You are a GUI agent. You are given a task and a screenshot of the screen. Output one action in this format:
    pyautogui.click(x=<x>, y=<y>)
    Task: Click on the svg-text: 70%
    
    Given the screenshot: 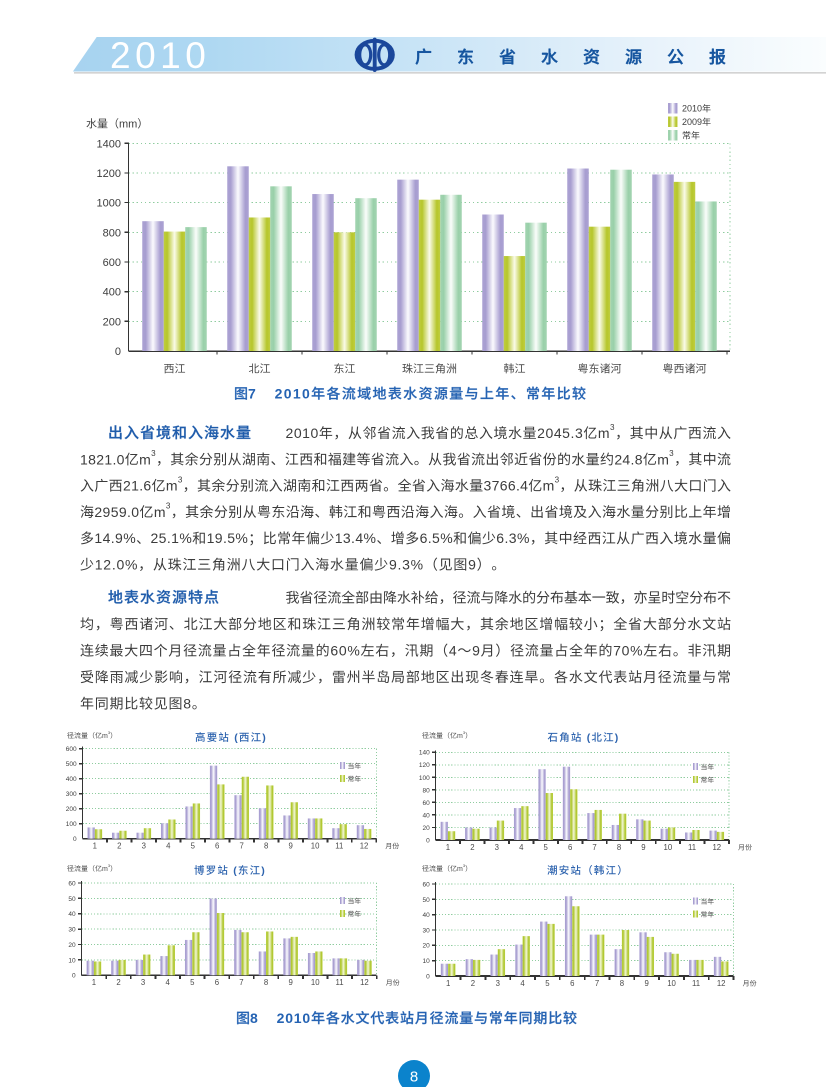 What is the action you would take?
    pyautogui.click(x=628, y=651)
    